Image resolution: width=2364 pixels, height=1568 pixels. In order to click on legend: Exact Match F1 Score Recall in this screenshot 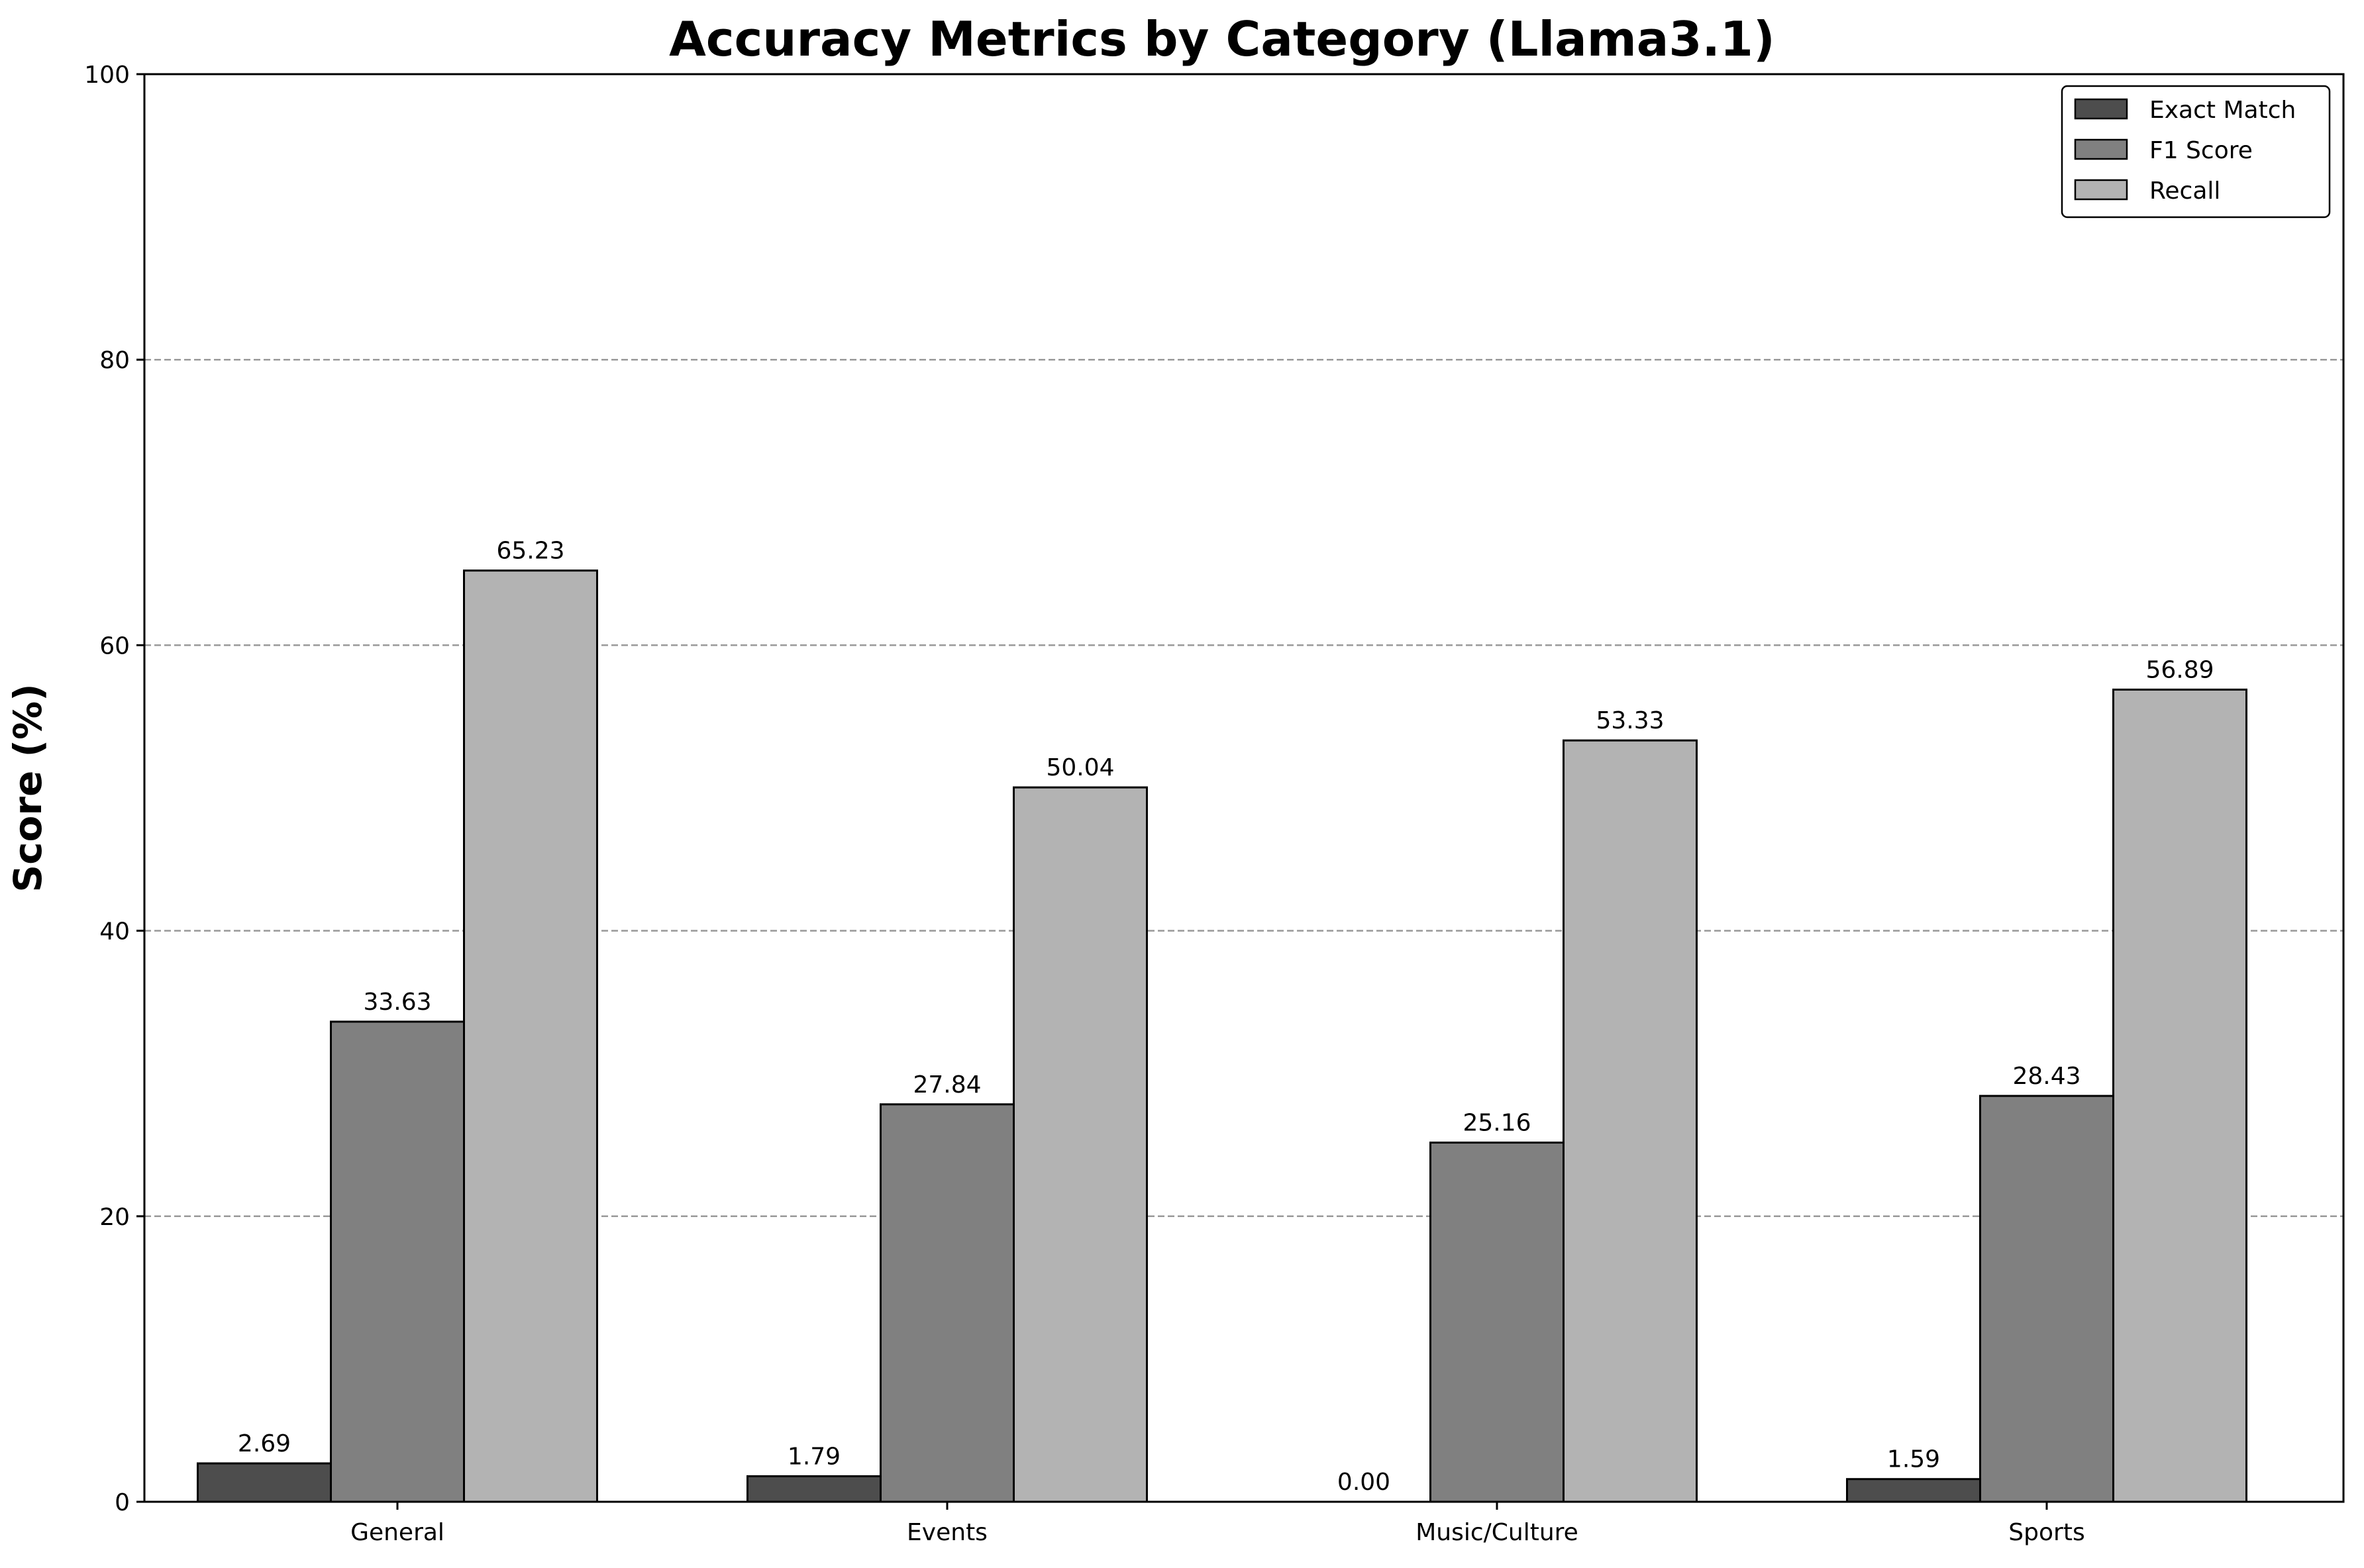, I will do `click(2196, 152)`.